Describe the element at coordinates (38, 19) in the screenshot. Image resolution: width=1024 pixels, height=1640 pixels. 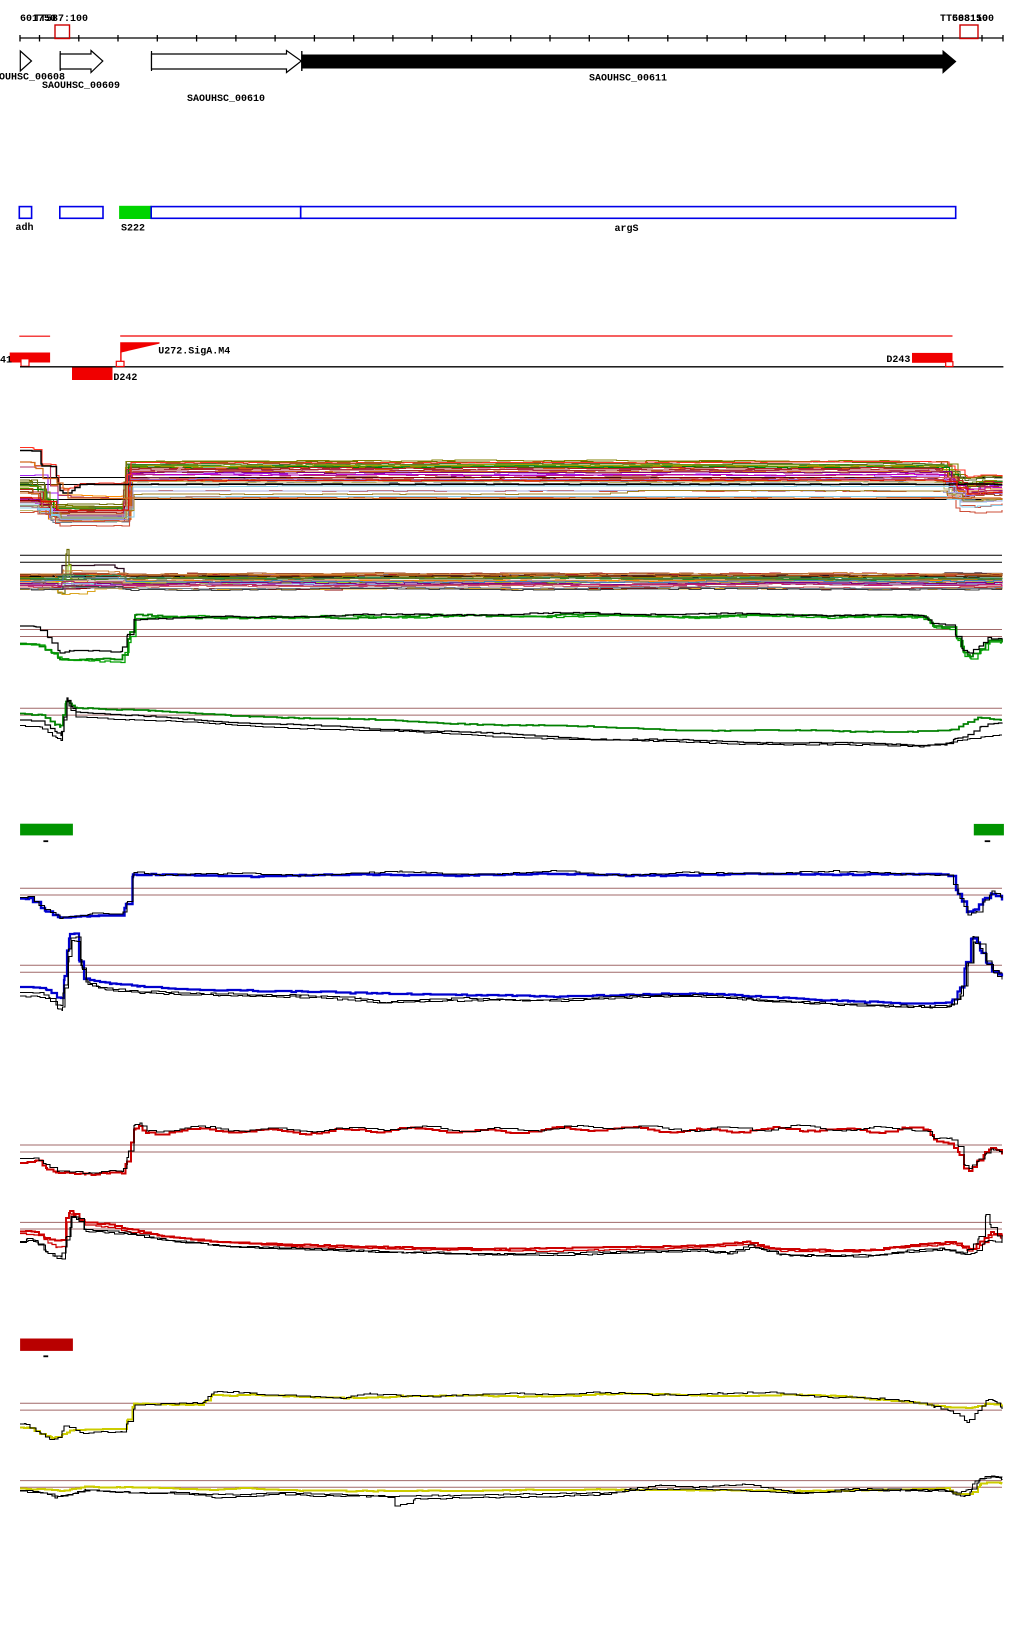
I see `svg-text: 601750` at that location.